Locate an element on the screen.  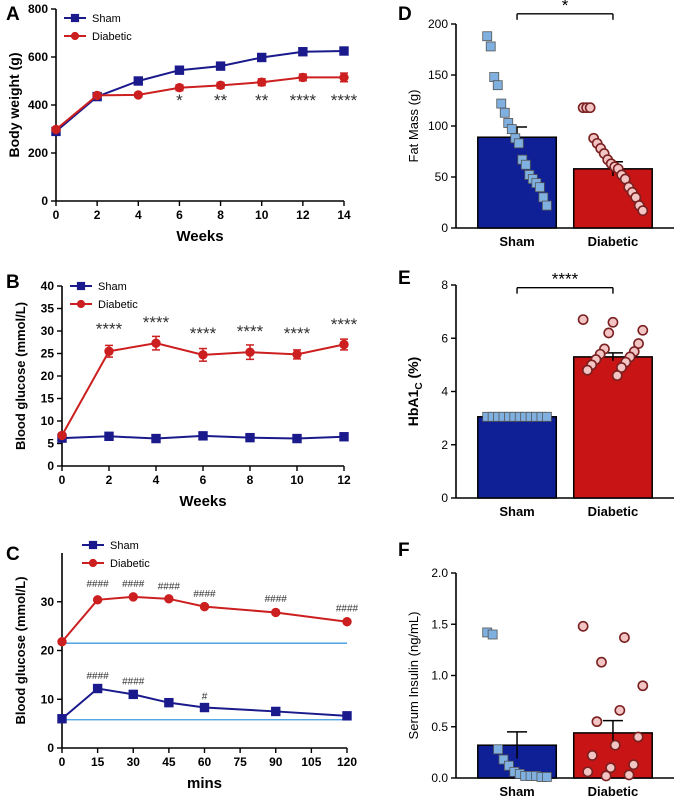
panel-a-x-tick-label: 8 is located at coordinates (220, 215).